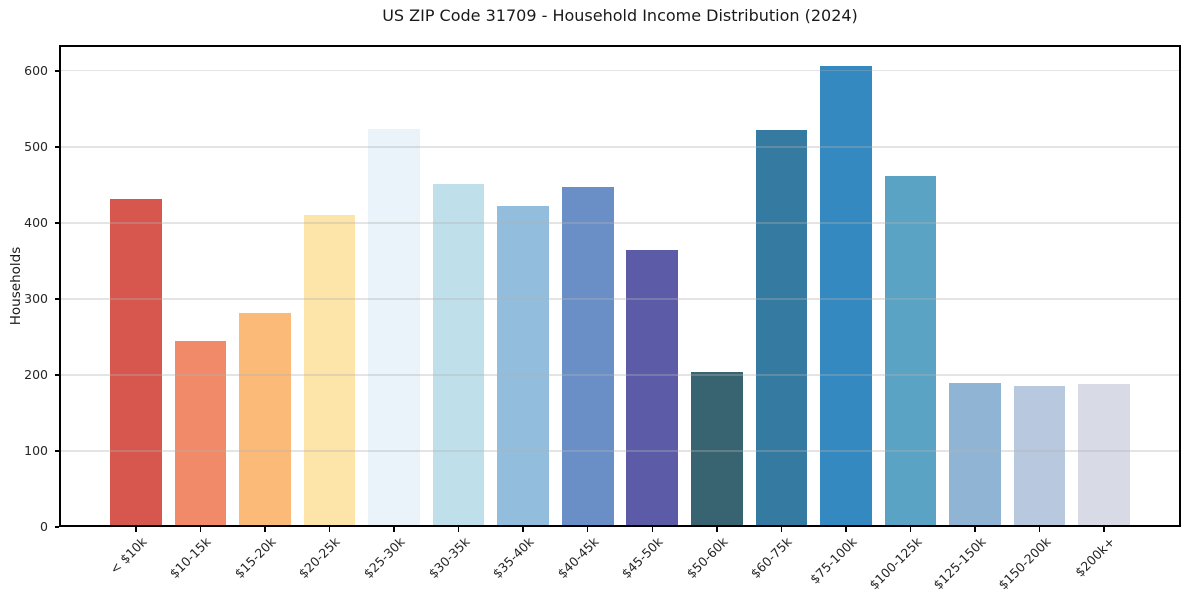 The height and width of the screenshot is (590, 1189). I want to click on x-tick-label: $10-15k, so click(190, 558).